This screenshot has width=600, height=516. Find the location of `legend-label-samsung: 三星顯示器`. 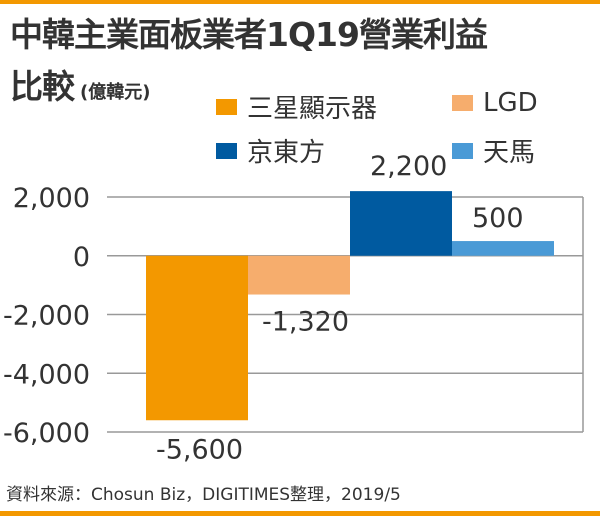

legend-label-samsung: 三星顯示器 is located at coordinates (312, 109).